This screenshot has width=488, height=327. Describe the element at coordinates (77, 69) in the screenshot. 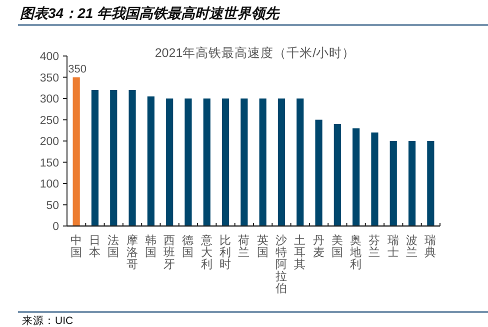

I see `data-label: 350` at that location.